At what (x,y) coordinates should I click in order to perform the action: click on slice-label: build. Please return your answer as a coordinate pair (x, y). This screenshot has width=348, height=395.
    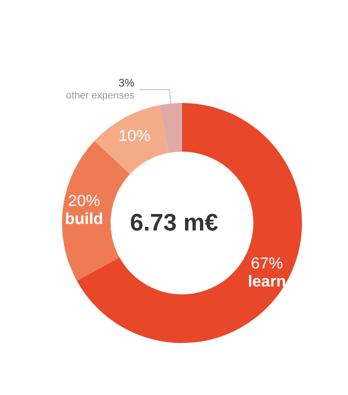
    Looking at the image, I should click on (84, 219).